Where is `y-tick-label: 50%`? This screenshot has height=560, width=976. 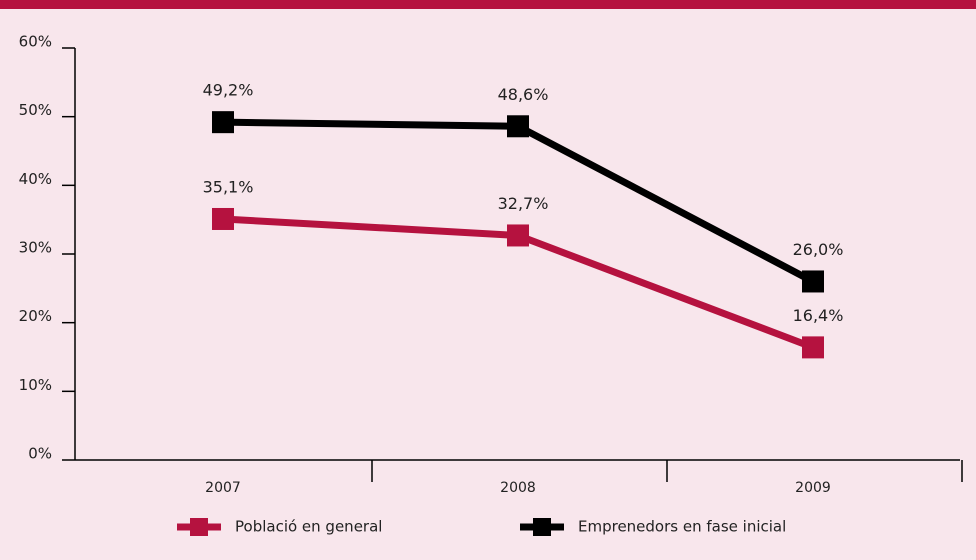
y-tick-label: 50% is located at coordinates (35, 110).